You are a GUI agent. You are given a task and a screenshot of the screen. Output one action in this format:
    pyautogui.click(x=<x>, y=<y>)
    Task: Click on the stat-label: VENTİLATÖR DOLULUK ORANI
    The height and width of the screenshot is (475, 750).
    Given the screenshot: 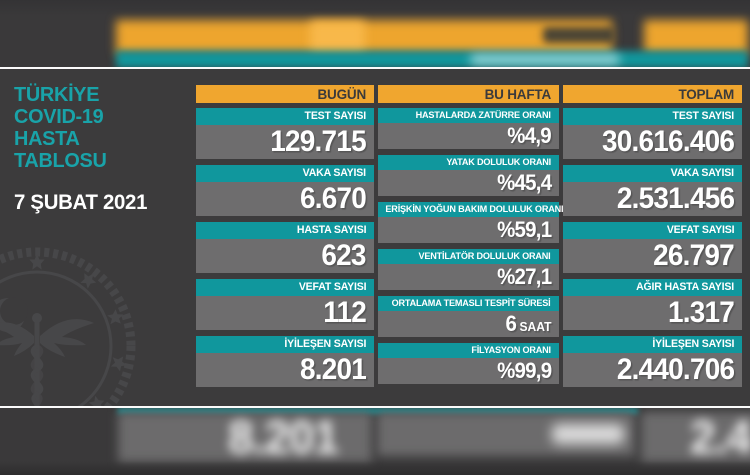 What is the action you would take?
    pyautogui.click(x=468, y=256)
    